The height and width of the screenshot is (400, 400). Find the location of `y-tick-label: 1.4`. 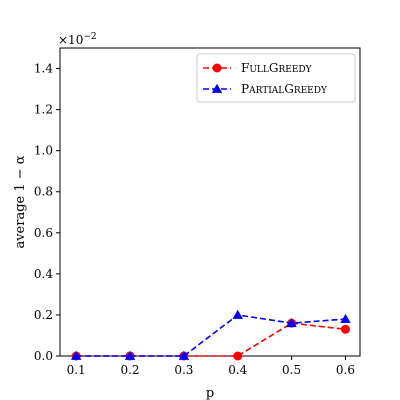

y-tick-label: 1.4 is located at coordinates (43, 69).